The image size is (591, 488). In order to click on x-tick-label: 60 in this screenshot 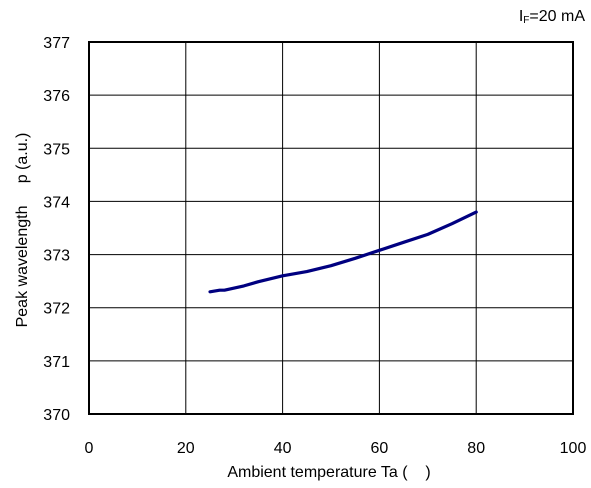, I will do `click(380, 448)`.